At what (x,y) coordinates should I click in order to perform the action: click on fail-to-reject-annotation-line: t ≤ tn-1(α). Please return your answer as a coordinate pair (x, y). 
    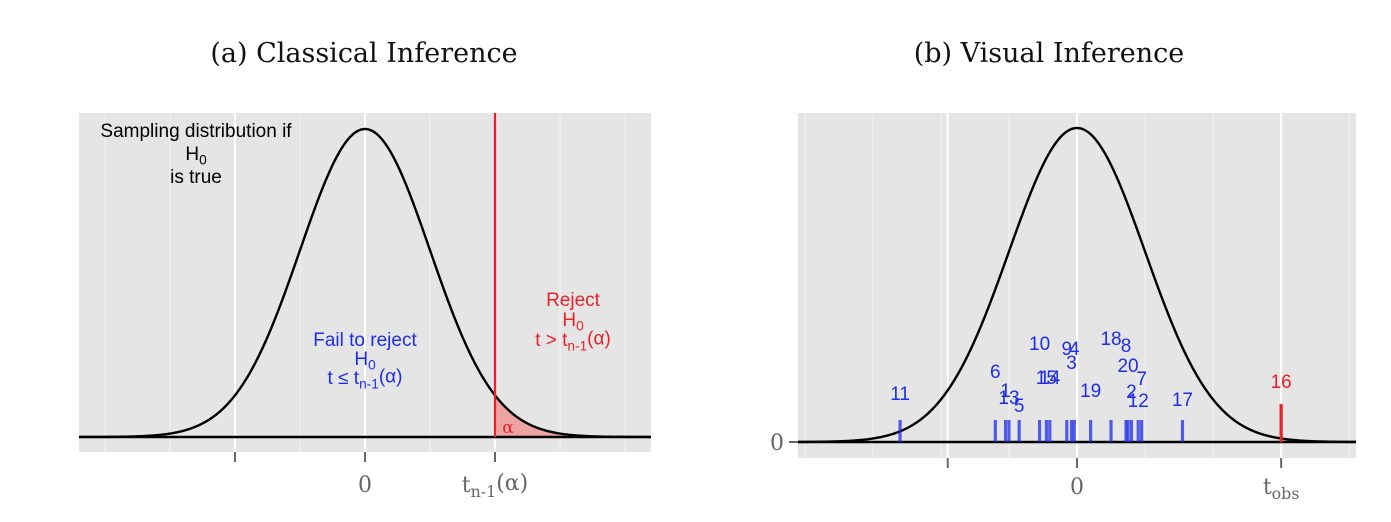
    Looking at the image, I should click on (365, 378).